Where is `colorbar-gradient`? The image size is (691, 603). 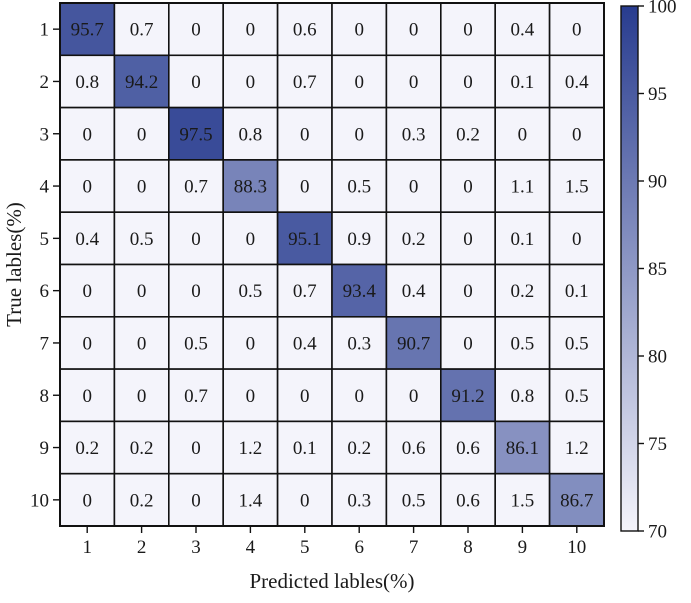
colorbar-gradient is located at coordinates (629, 268).